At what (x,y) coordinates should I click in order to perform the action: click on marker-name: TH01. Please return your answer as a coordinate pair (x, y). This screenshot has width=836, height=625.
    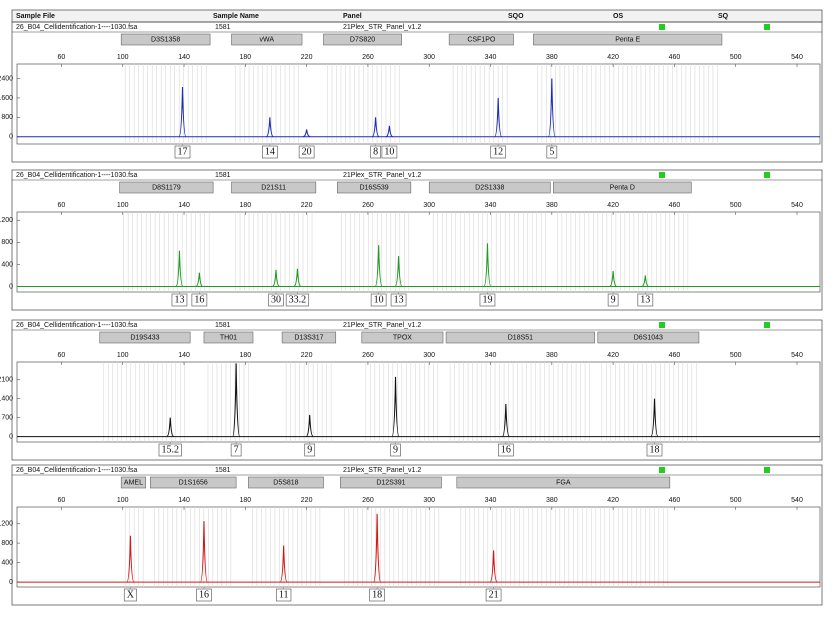
    Looking at the image, I should click on (228, 337).